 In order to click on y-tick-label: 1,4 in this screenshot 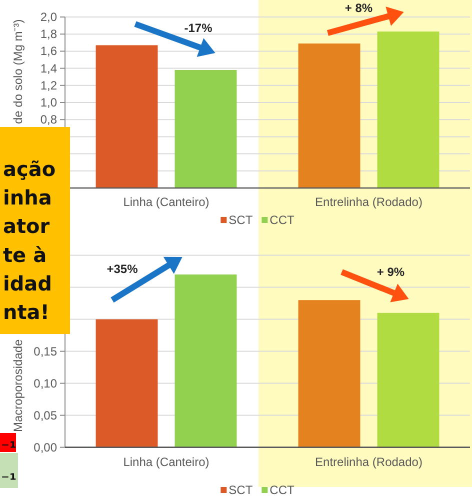, I will do `click(49, 68)`.